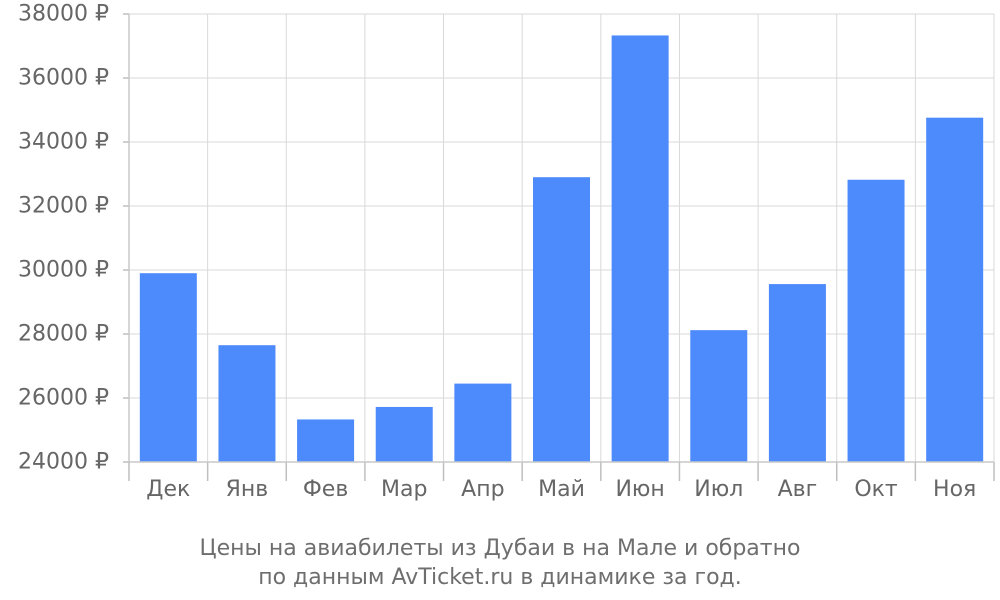 This screenshot has width=1000, height=600. Describe the element at coordinates (404, 489) in the screenshot. I see `x-tick-label: Мар` at that location.